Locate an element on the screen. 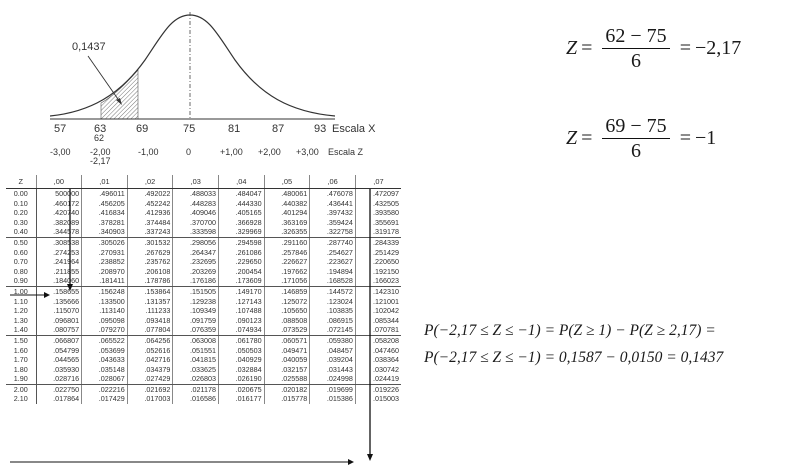 The image size is (788, 469). z-tick-pos3: +3,00 is located at coordinates (307, 152).